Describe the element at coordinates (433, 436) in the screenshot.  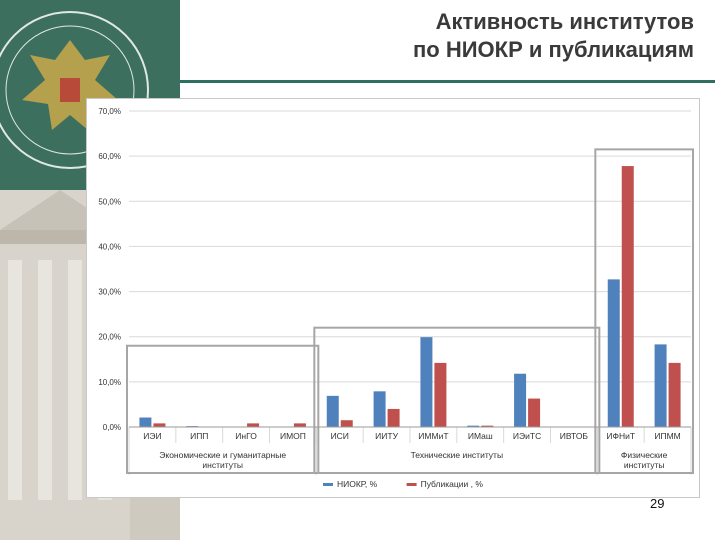
I see `category-label: ИММиТ` at that location.